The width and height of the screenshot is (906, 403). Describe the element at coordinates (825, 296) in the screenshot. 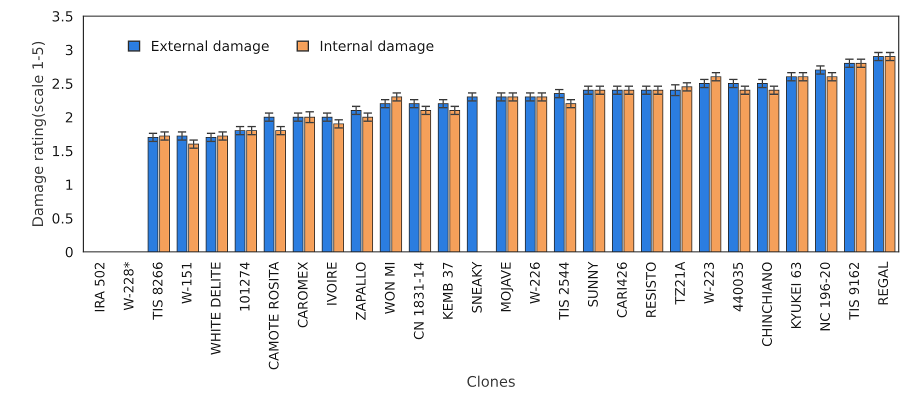

I see `x-tick-label: NC 196-20` at that location.